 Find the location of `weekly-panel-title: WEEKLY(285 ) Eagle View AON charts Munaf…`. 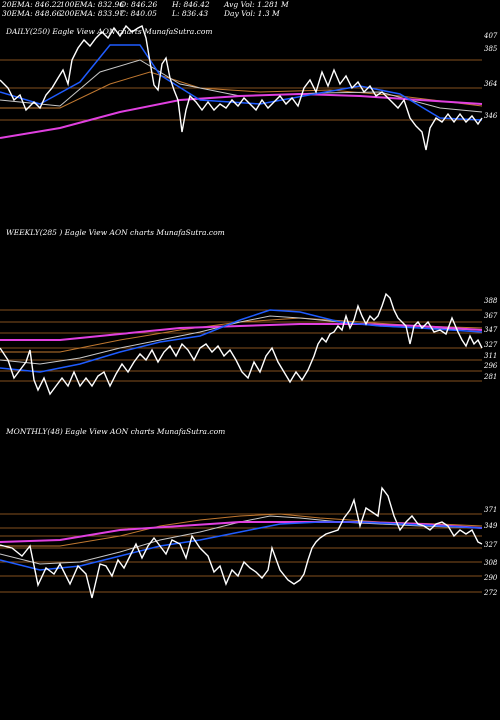

weekly-panel-title: WEEKLY(285 ) Eagle View AON charts Munaf… is located at coordinates (115, 232).